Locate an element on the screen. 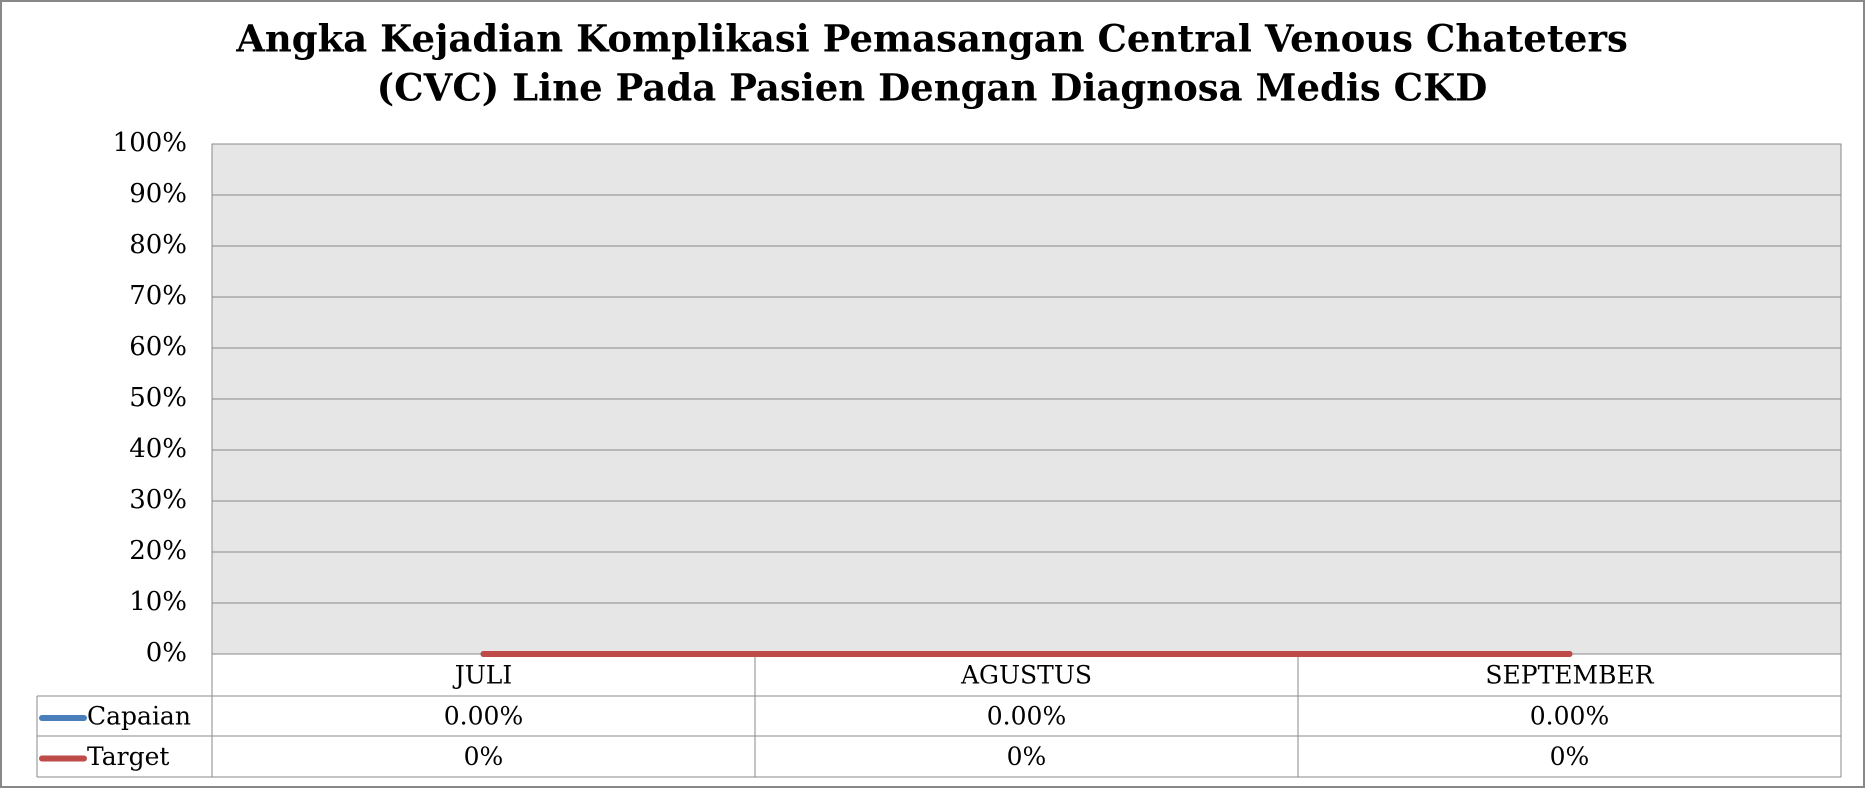  x-tick-label: JULI is located at coordinates (482, 675).